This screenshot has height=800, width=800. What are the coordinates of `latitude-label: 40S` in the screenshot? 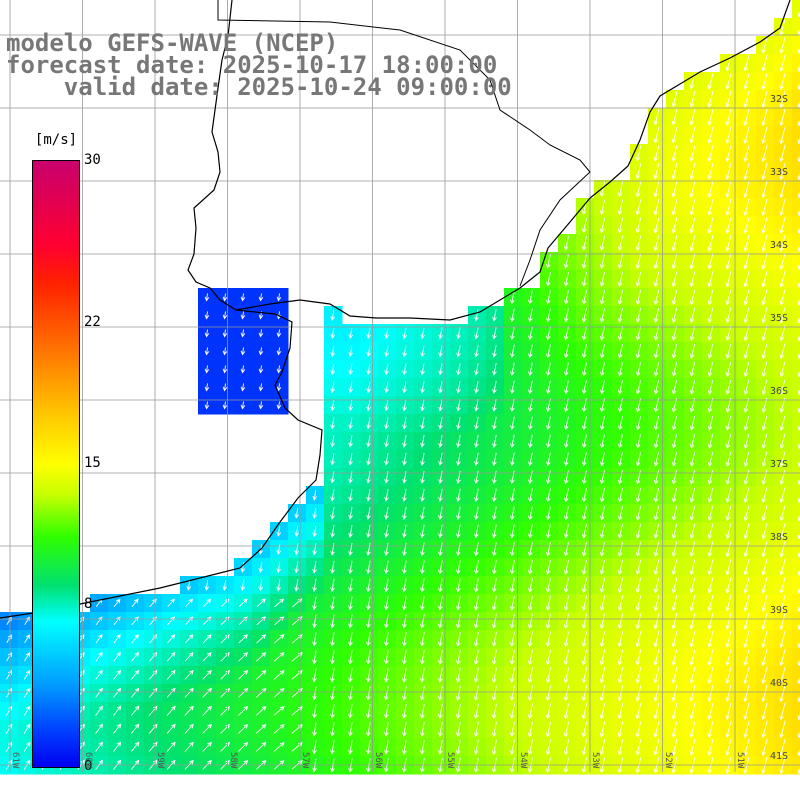 It's located at (779, 683).